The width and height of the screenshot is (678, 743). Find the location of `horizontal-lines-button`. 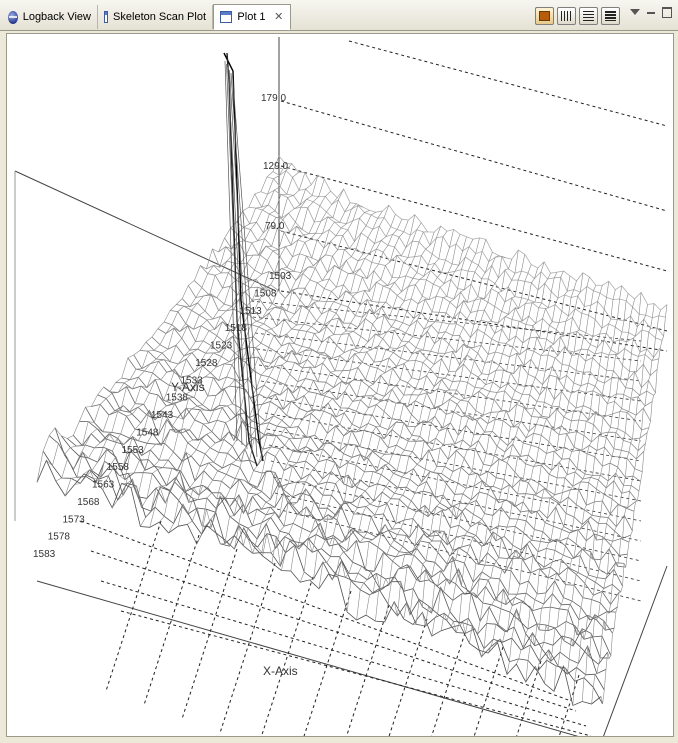

horizontal-lines-button is located at coordinates (588, 16).